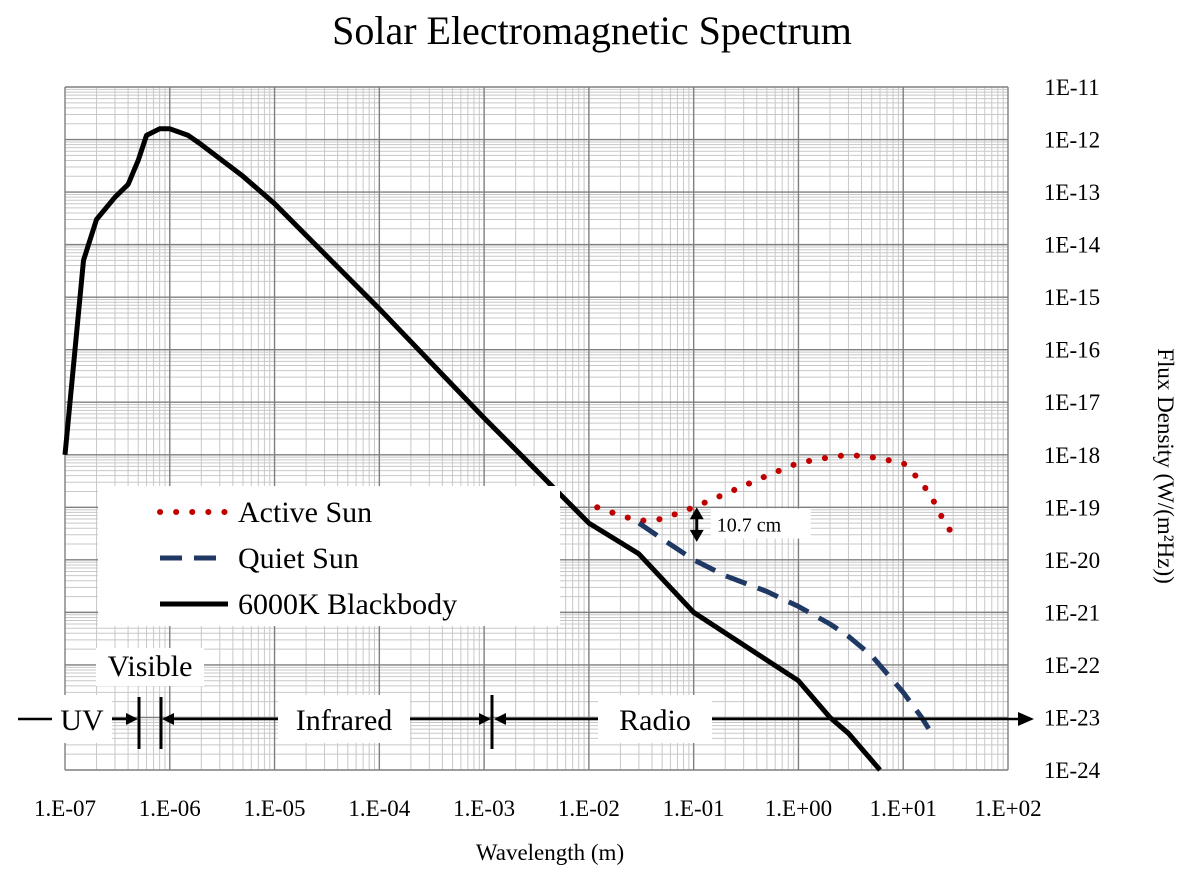  I want to click on x-tick-label: 1.E-01, so click(694, 808).